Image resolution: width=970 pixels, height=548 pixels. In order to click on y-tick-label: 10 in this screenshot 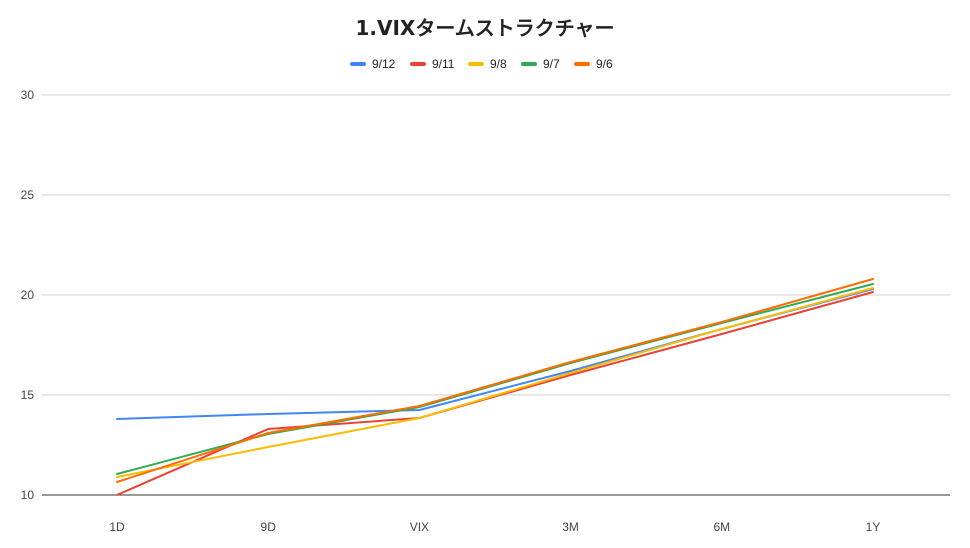, I will do `click(28, 495)`.